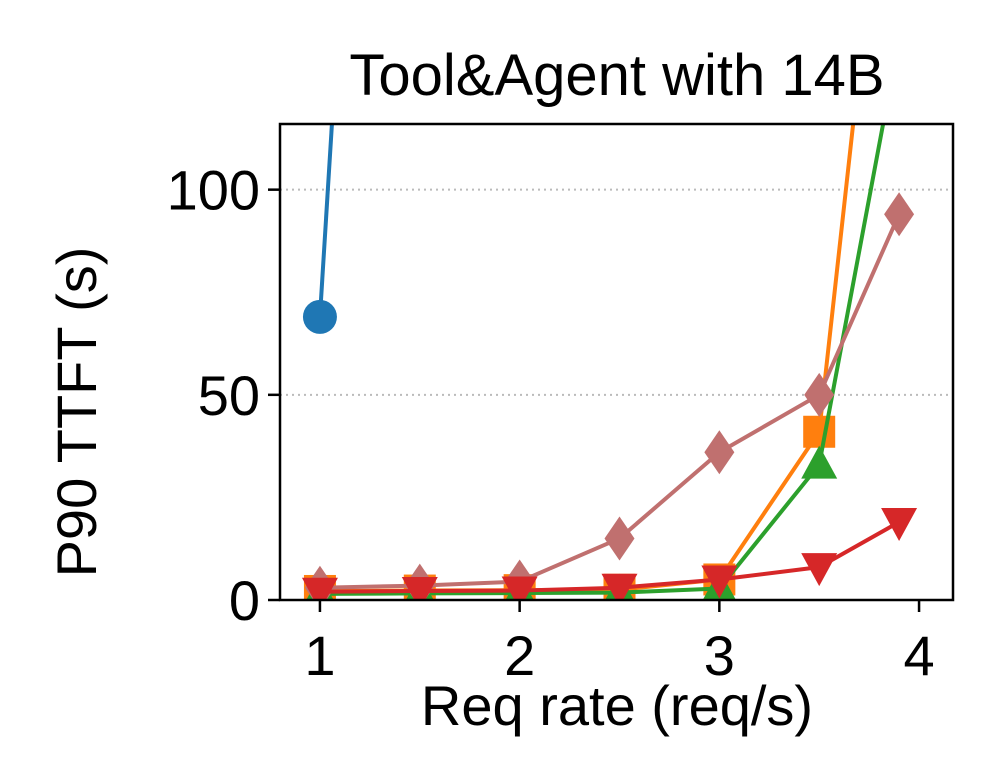 Image resolution: width=999 pixels, height=784 pixels. What do you see at coordinates (819, 431) in the screenshot?
I see `data-point-square` at bounding box center [819, 431].